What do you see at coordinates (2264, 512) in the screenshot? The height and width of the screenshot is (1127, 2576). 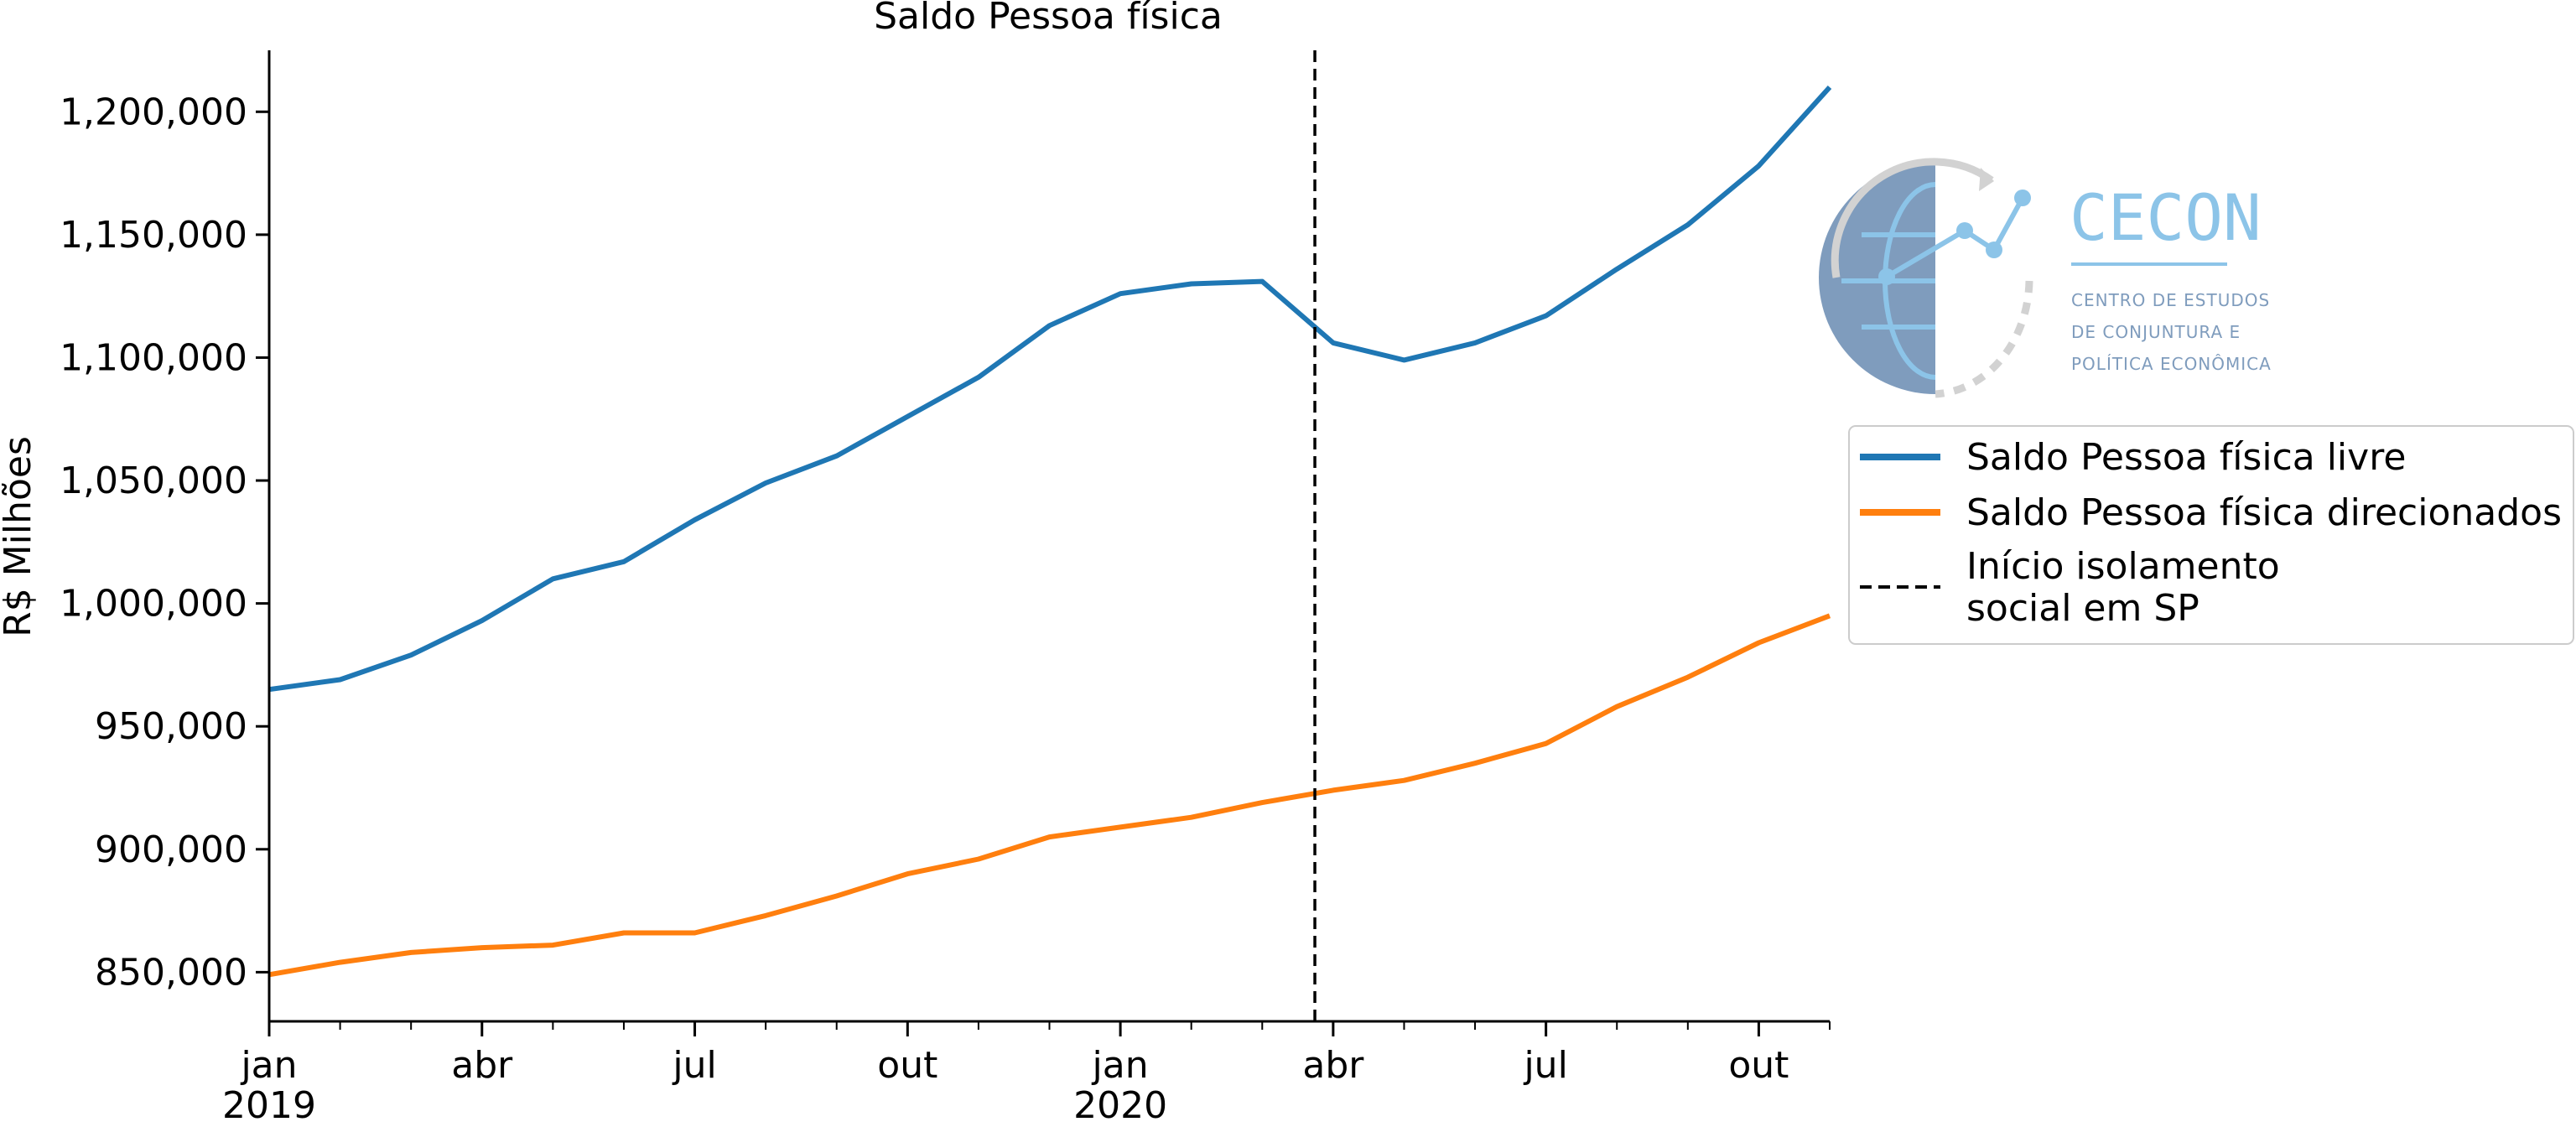 I see `legend-label-direcionados: Saldo Pessoa física direcionados` at bounding box center [2264, 512].